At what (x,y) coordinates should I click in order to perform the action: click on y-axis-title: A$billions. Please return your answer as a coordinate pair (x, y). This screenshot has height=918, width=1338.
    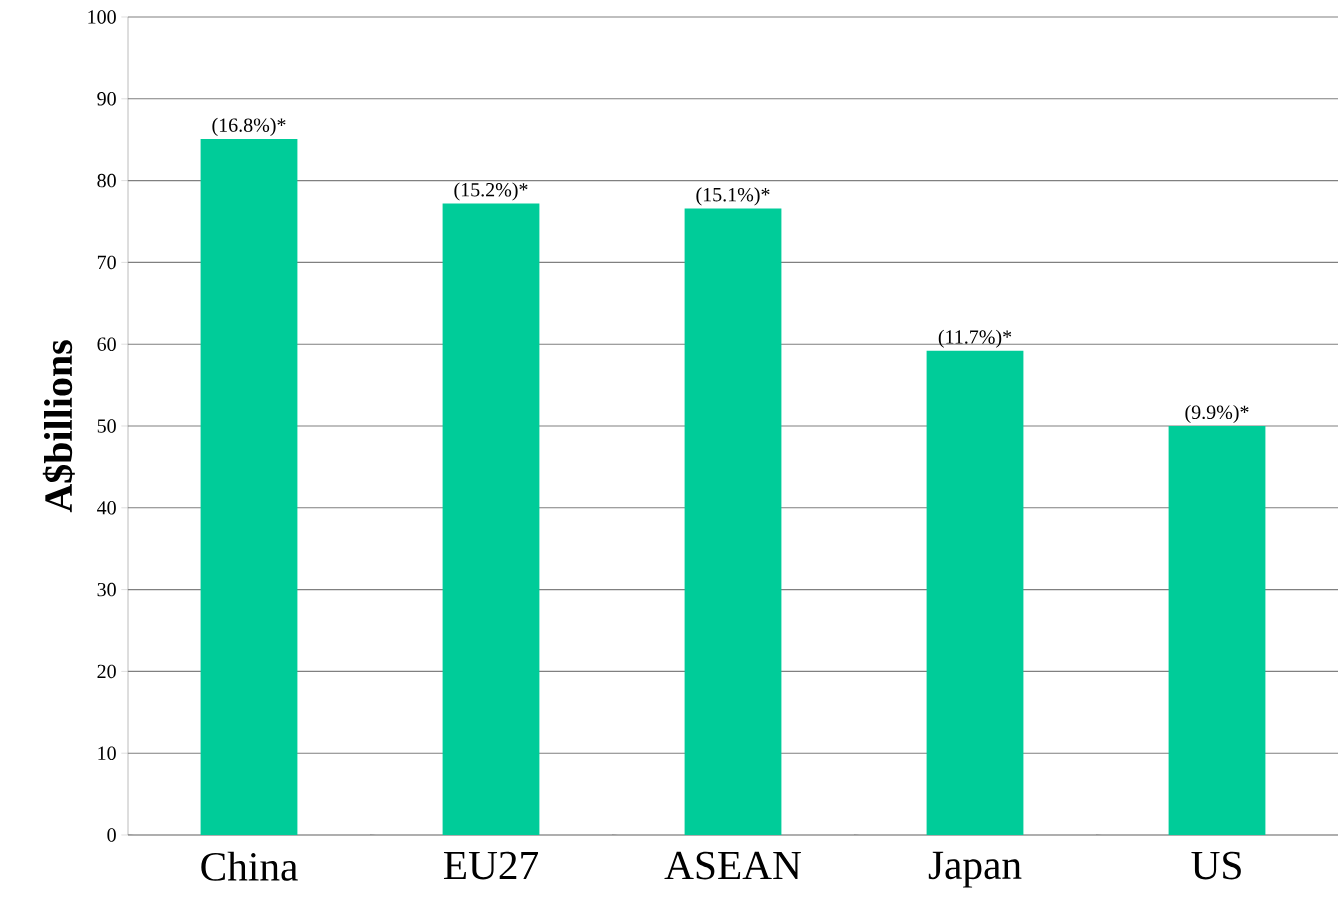
    Looking at the image, I should click on (58, 426).